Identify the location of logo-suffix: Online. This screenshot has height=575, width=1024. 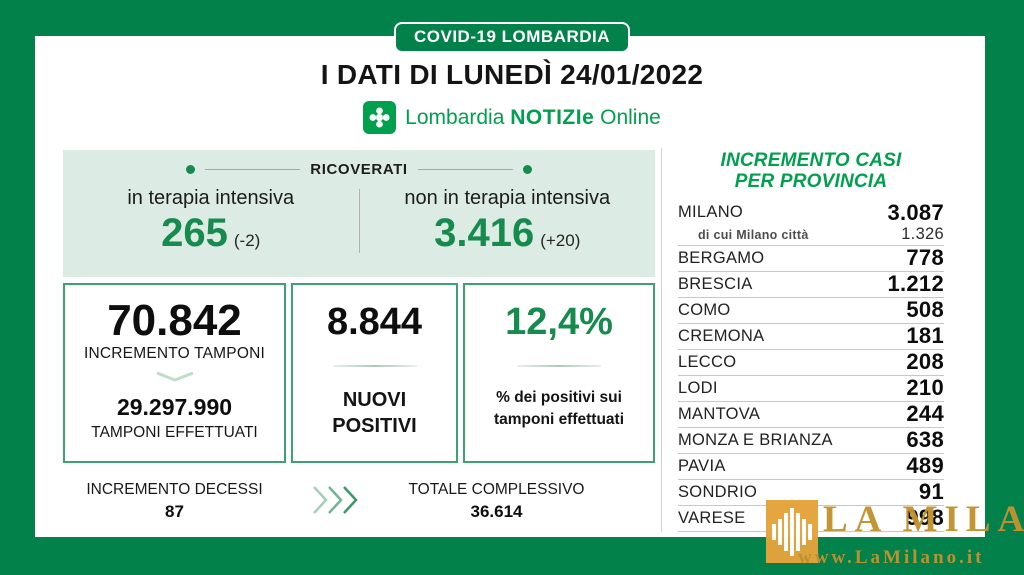
(630, 117).